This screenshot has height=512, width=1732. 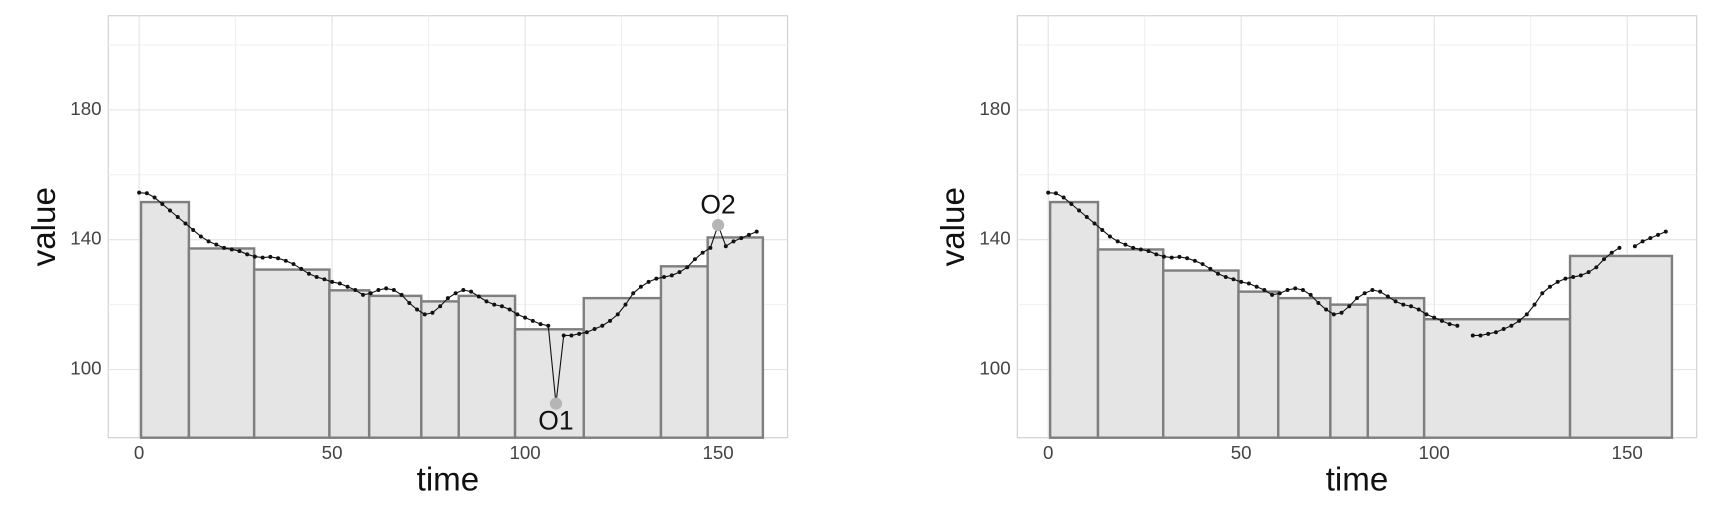 I want to click on annotation-point, so click(x=556, y=403).